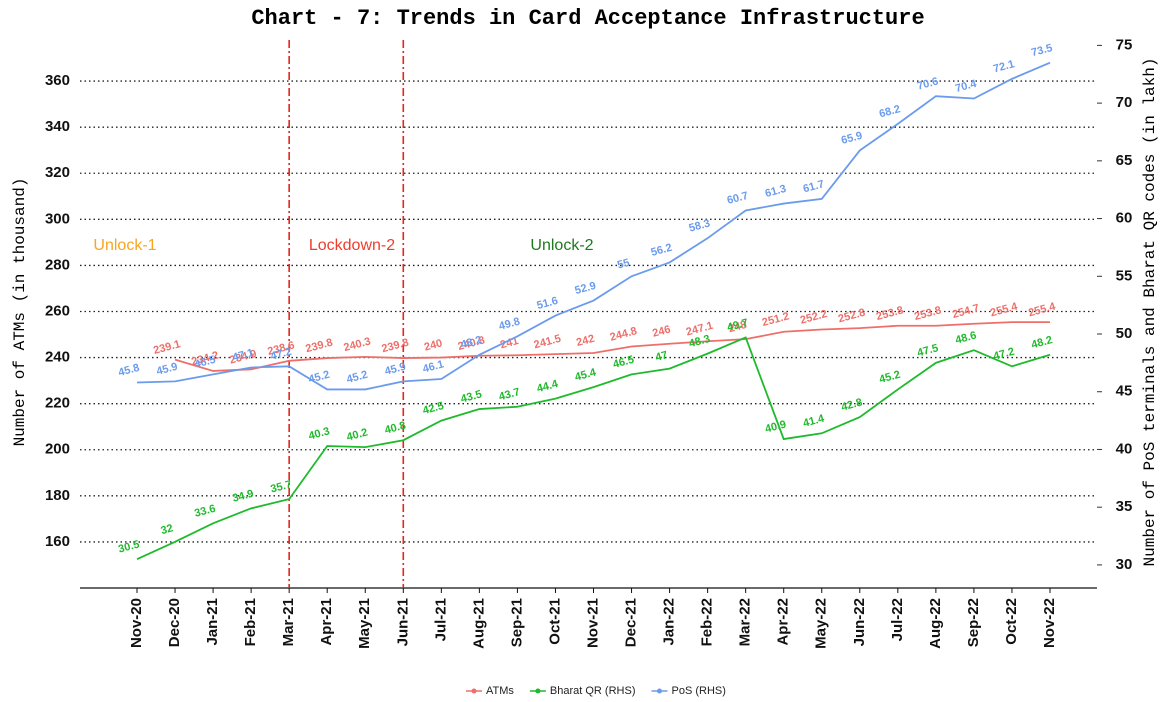 Image resolution: width=1162 pixels, height=702 pixels. I want to click on y-tick-label: 340, so click(57, 126).